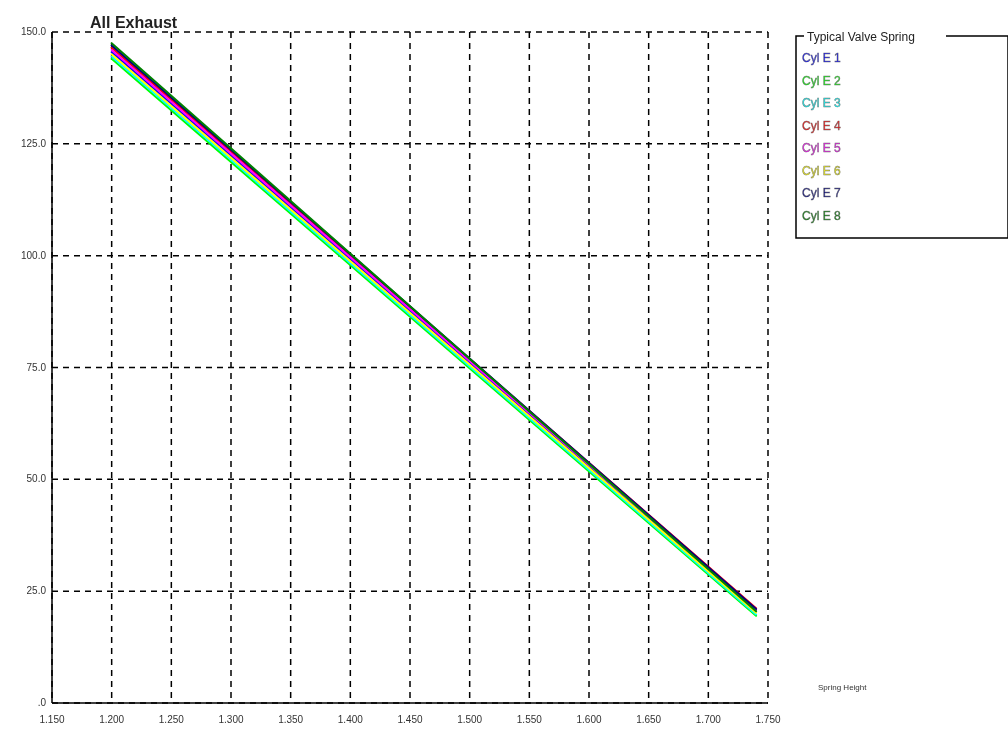 The height and width of the screenshot is (734, 1008). Describe the element at coordinates (171, 719) in the screenshot. I see `x-tick-label: 1.250` at that location.